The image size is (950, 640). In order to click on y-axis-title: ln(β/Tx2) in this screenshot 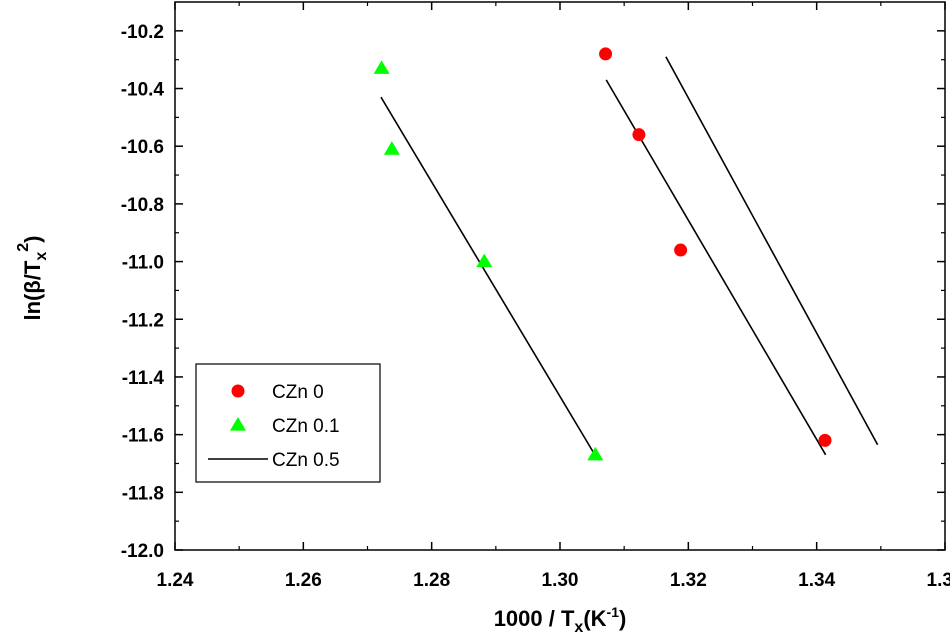, I will do `click(32, 278)`.